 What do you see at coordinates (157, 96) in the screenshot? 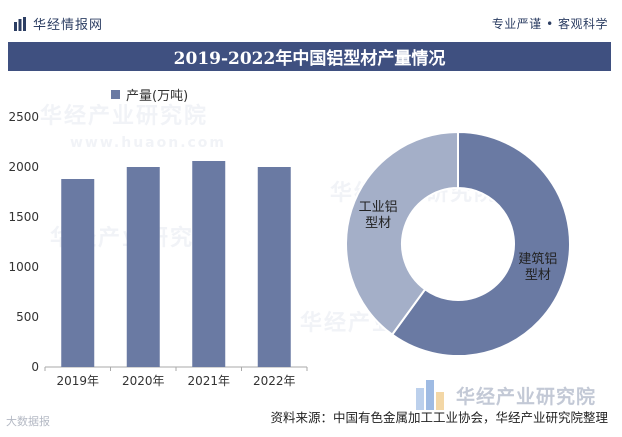
I see `legend-label: 产量(万吨)` at bounding box center [157, 96].